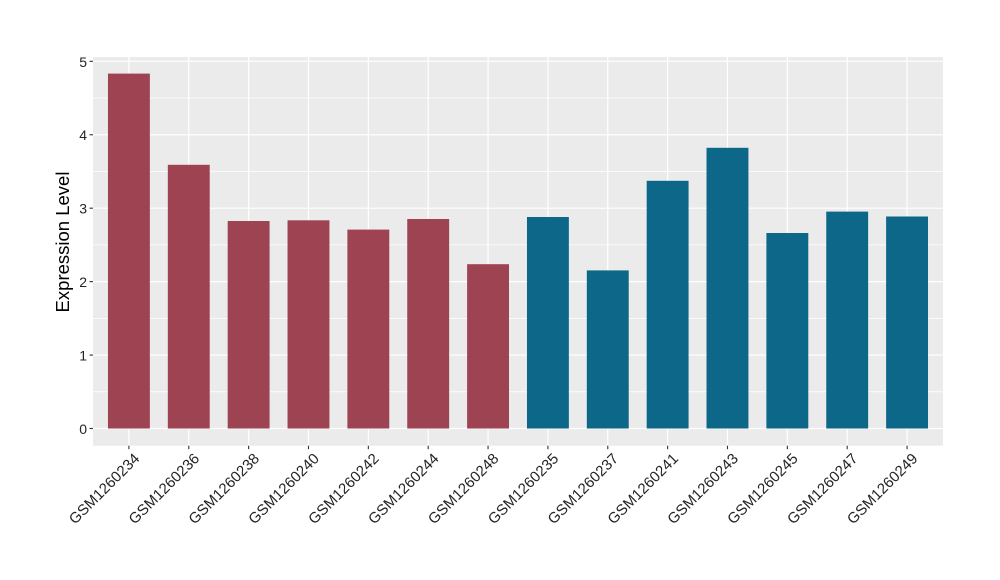 The width and height of the screenshot is (1000, 580). I want to click on svg-text: 4, so click(83, 135).